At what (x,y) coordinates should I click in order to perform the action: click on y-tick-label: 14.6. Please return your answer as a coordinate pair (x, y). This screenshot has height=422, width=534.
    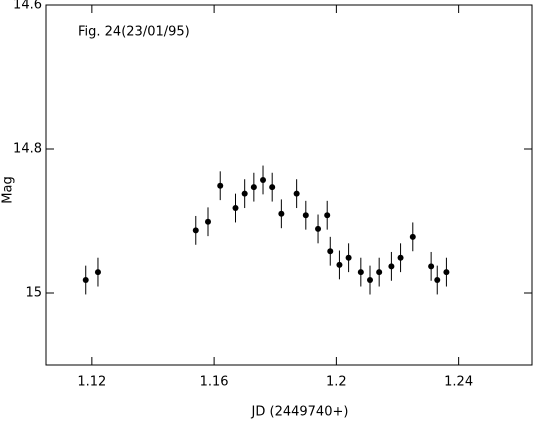
    Looking at the image, I should click on (27, 6).